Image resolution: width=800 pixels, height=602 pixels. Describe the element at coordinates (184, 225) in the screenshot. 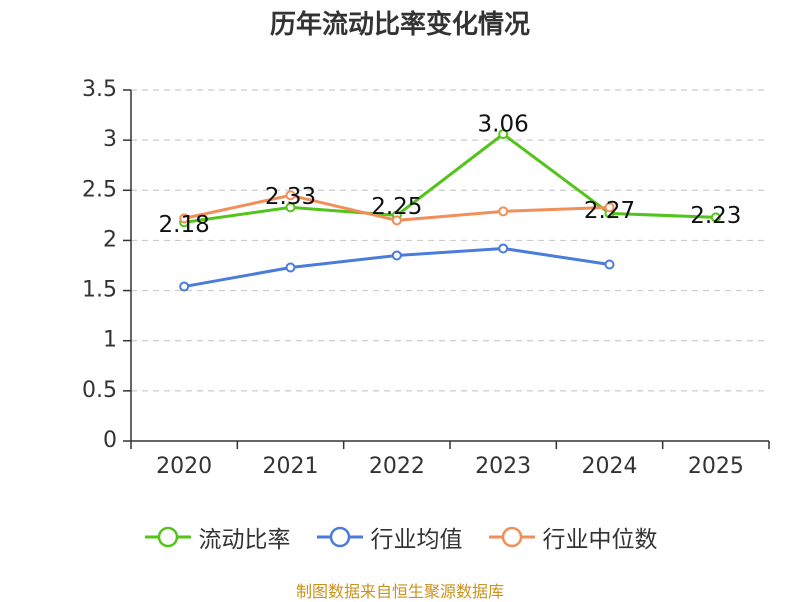

I see `data-label: 2.18` at that location.